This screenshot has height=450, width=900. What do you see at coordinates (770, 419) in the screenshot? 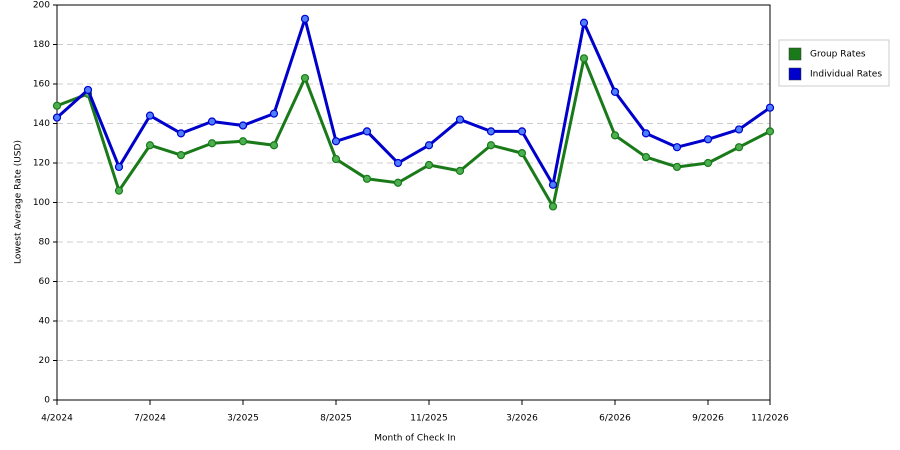
I see `x-tick-label: 11/2026` at bounding box center [770, 419].